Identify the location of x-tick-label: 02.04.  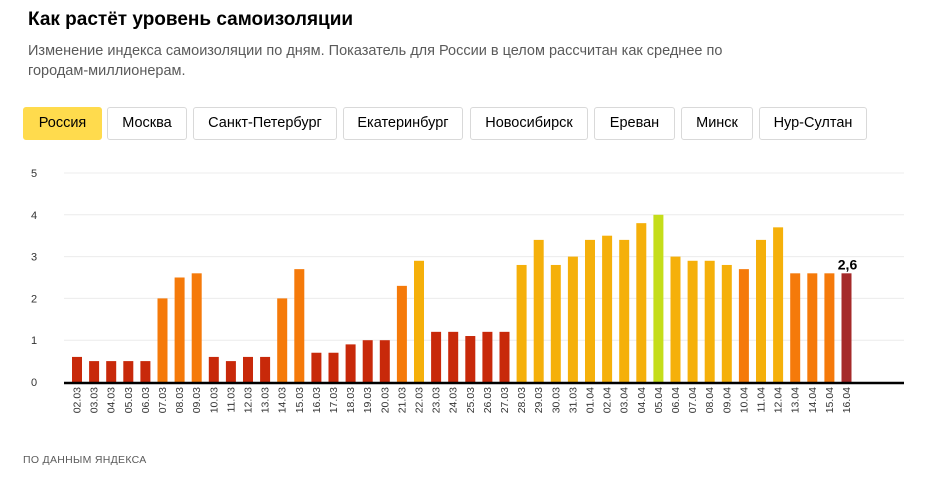
(608, 400).